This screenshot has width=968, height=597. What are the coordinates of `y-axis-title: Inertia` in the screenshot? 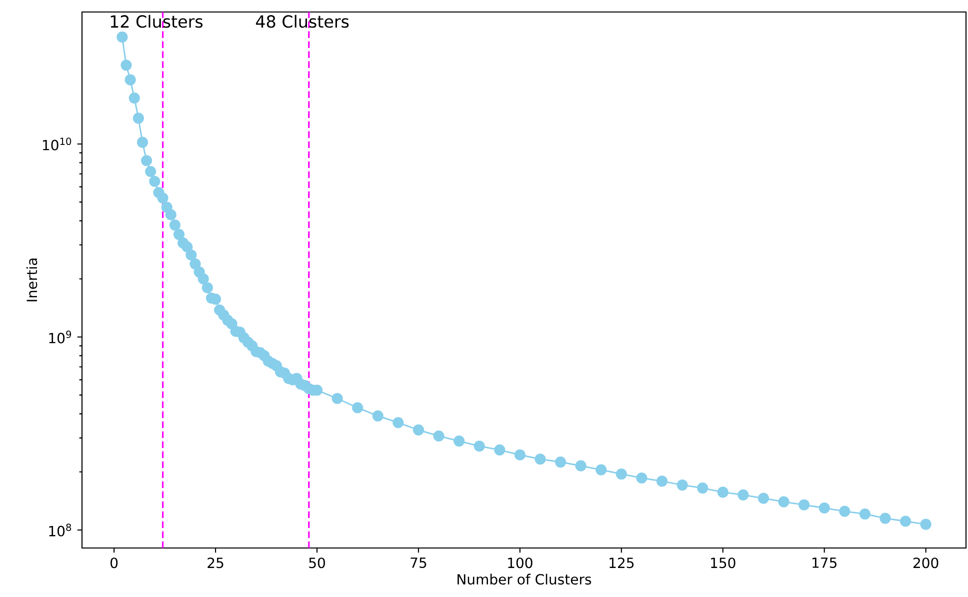 It's located at (32, 280).